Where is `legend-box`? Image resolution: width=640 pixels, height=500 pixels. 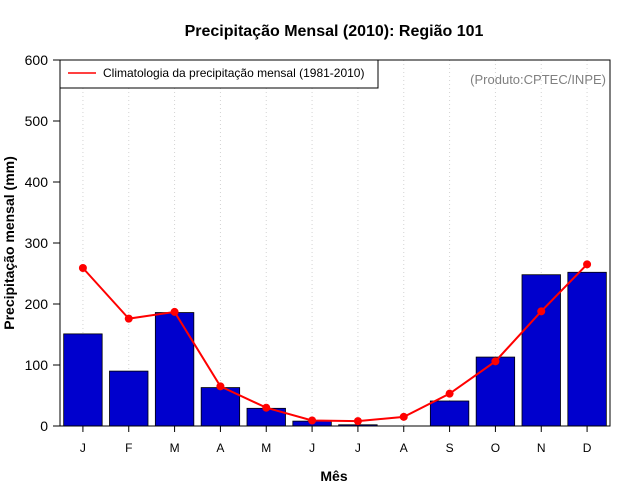
legend-box is located at coordinates (219, 74).